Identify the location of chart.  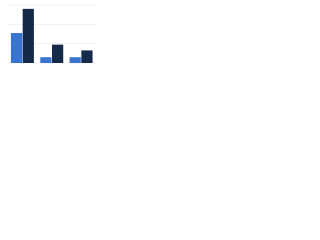
(52, 34).